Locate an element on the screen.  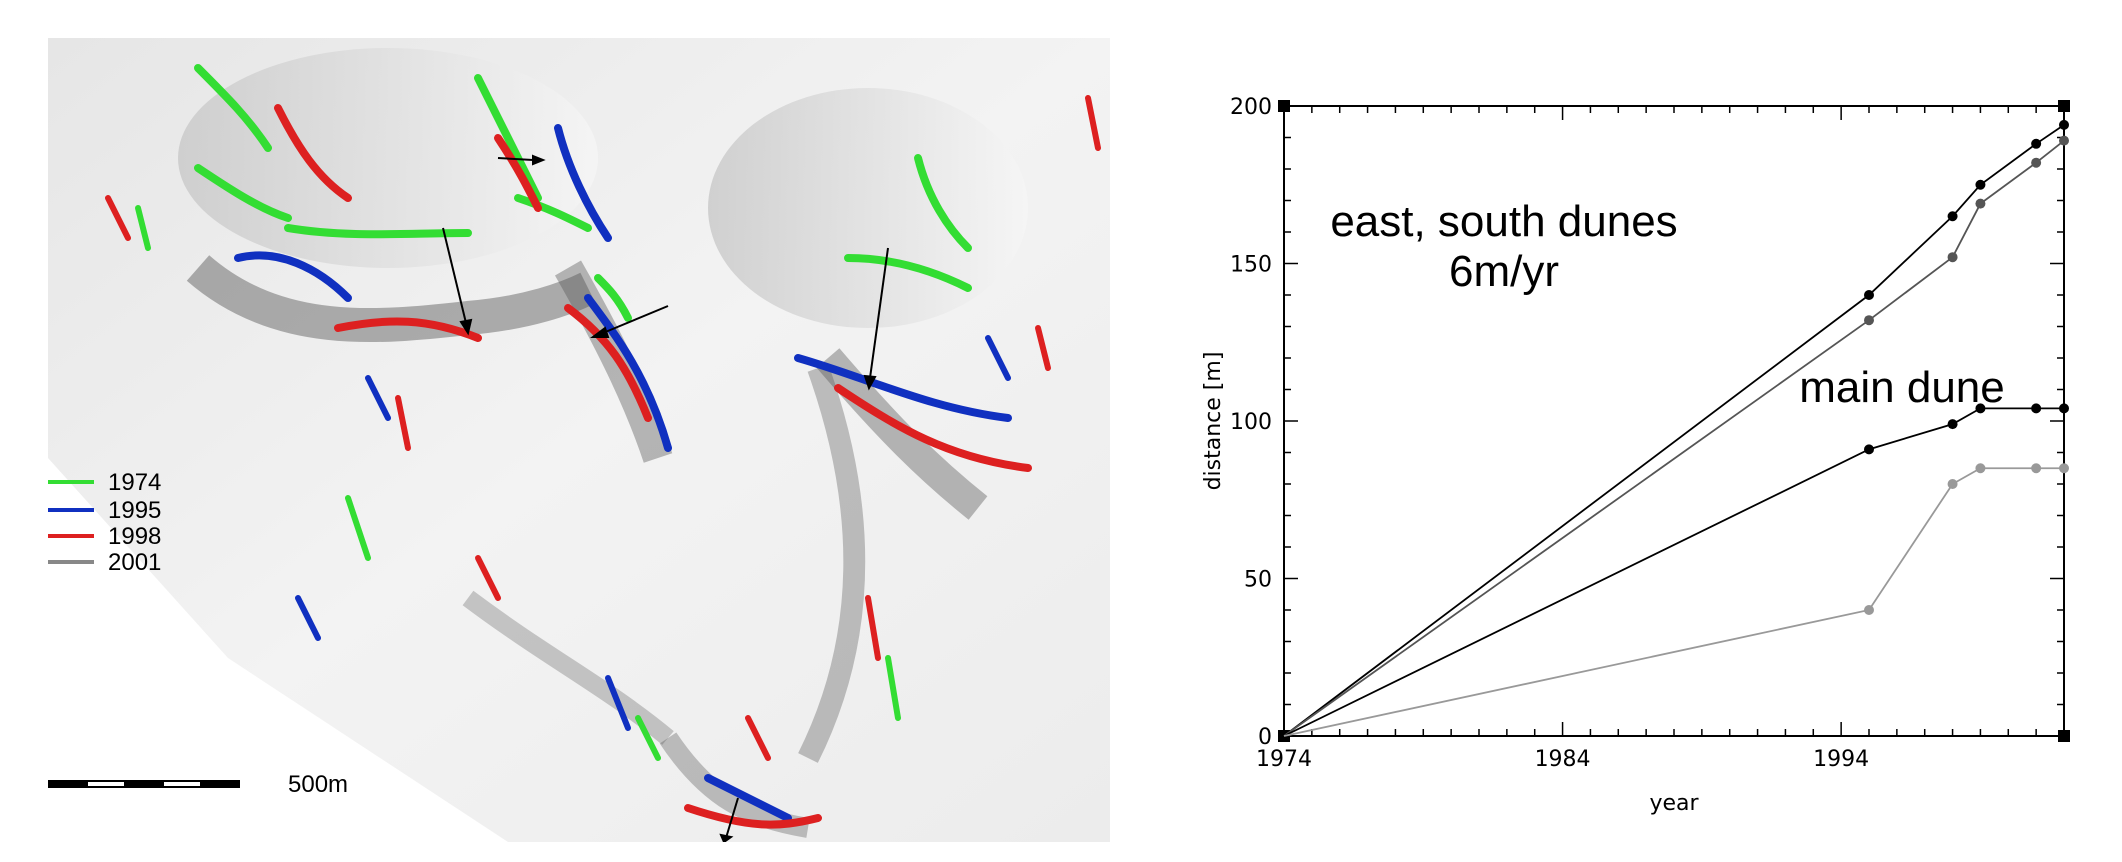
y-axis-label: distance [m] is located at coordinates (1213, 421).